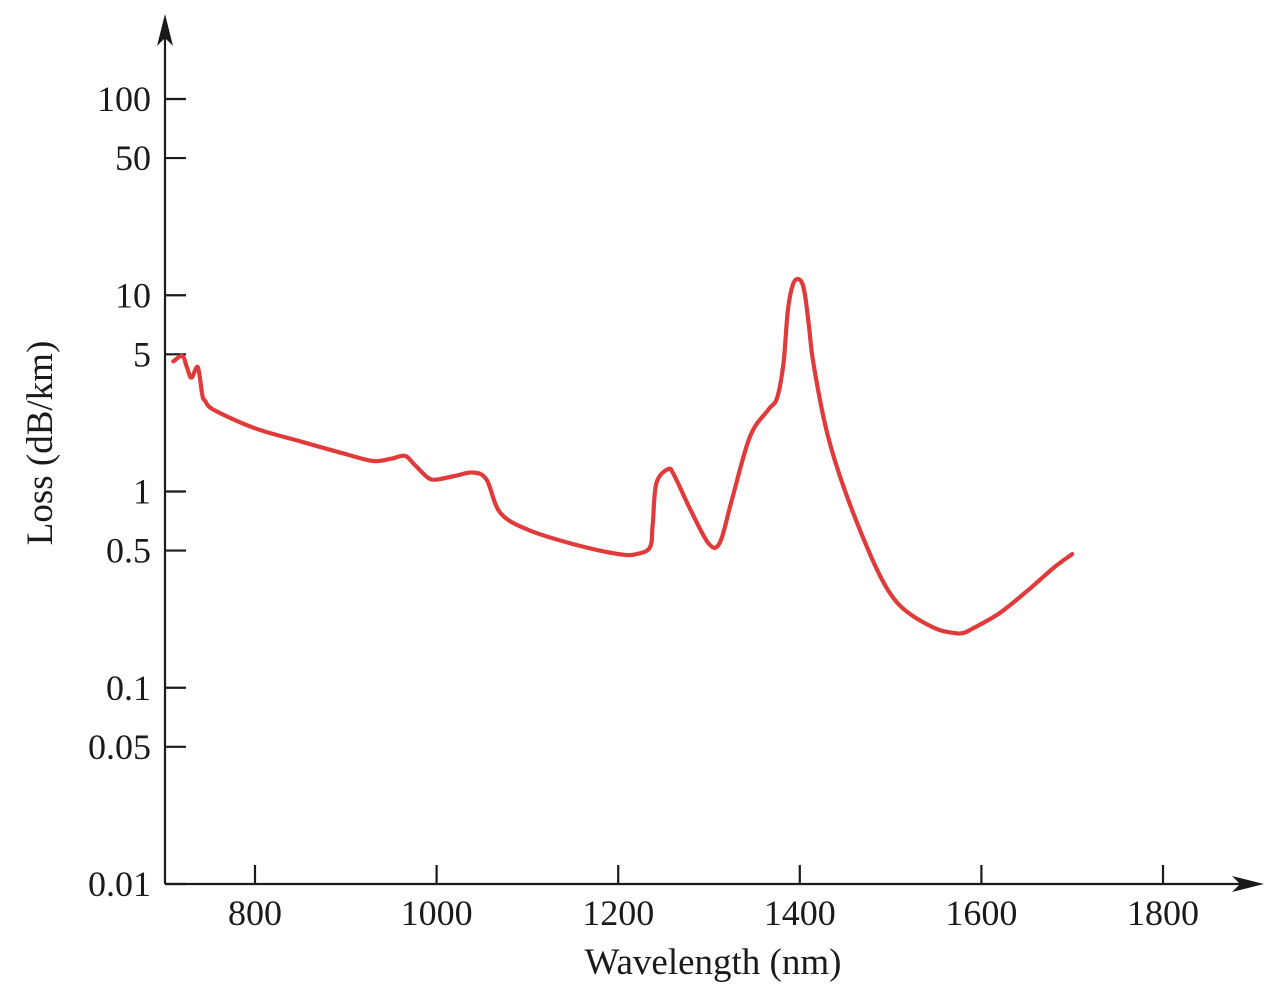 The height and width of the screenshot is (993, 1280). What do you see at coordinates (128, 551) in the screenshot?
I see `y-tick-label: 0.5` at bounding box center [128, 551].